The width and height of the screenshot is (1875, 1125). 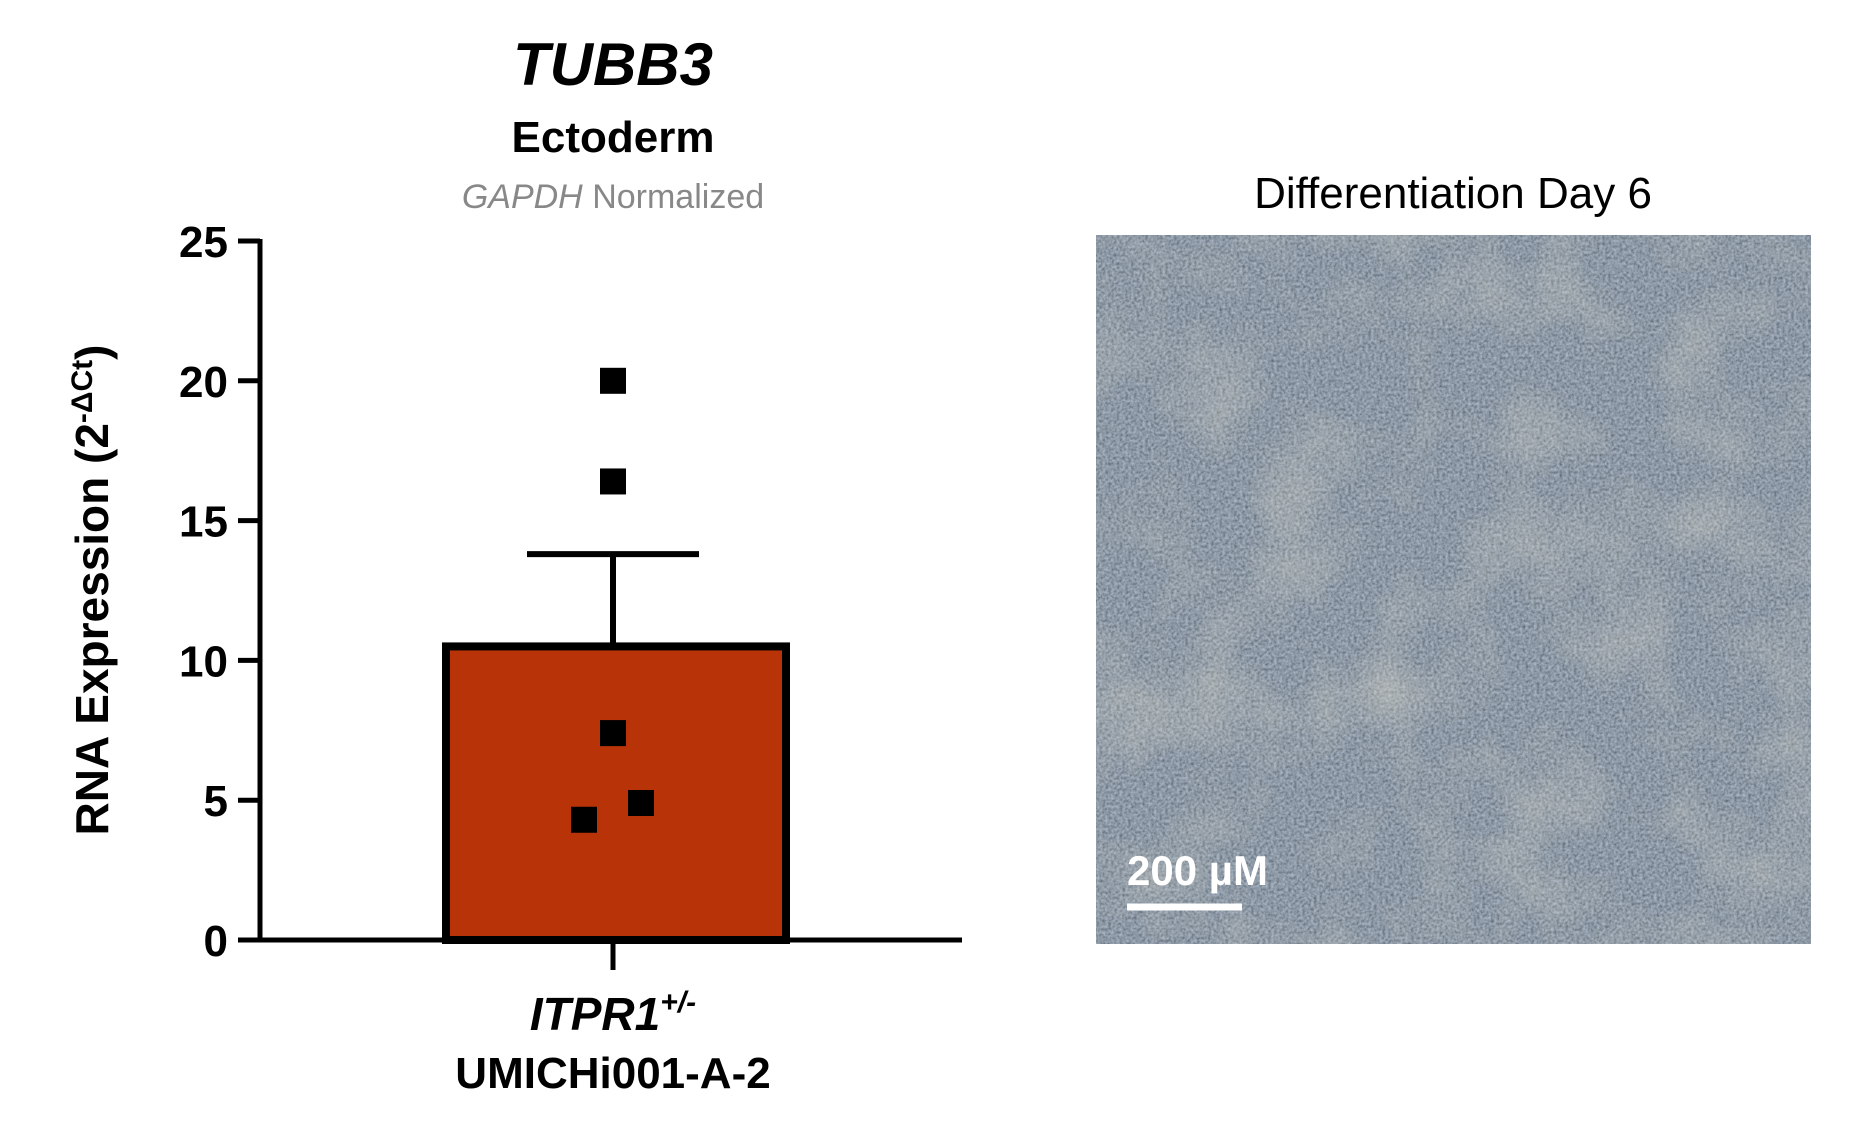 What do you see at coordinates (613, 64) in the screenshot?
I see `chart-title: TUBB3` at bounding box center [613, 64].